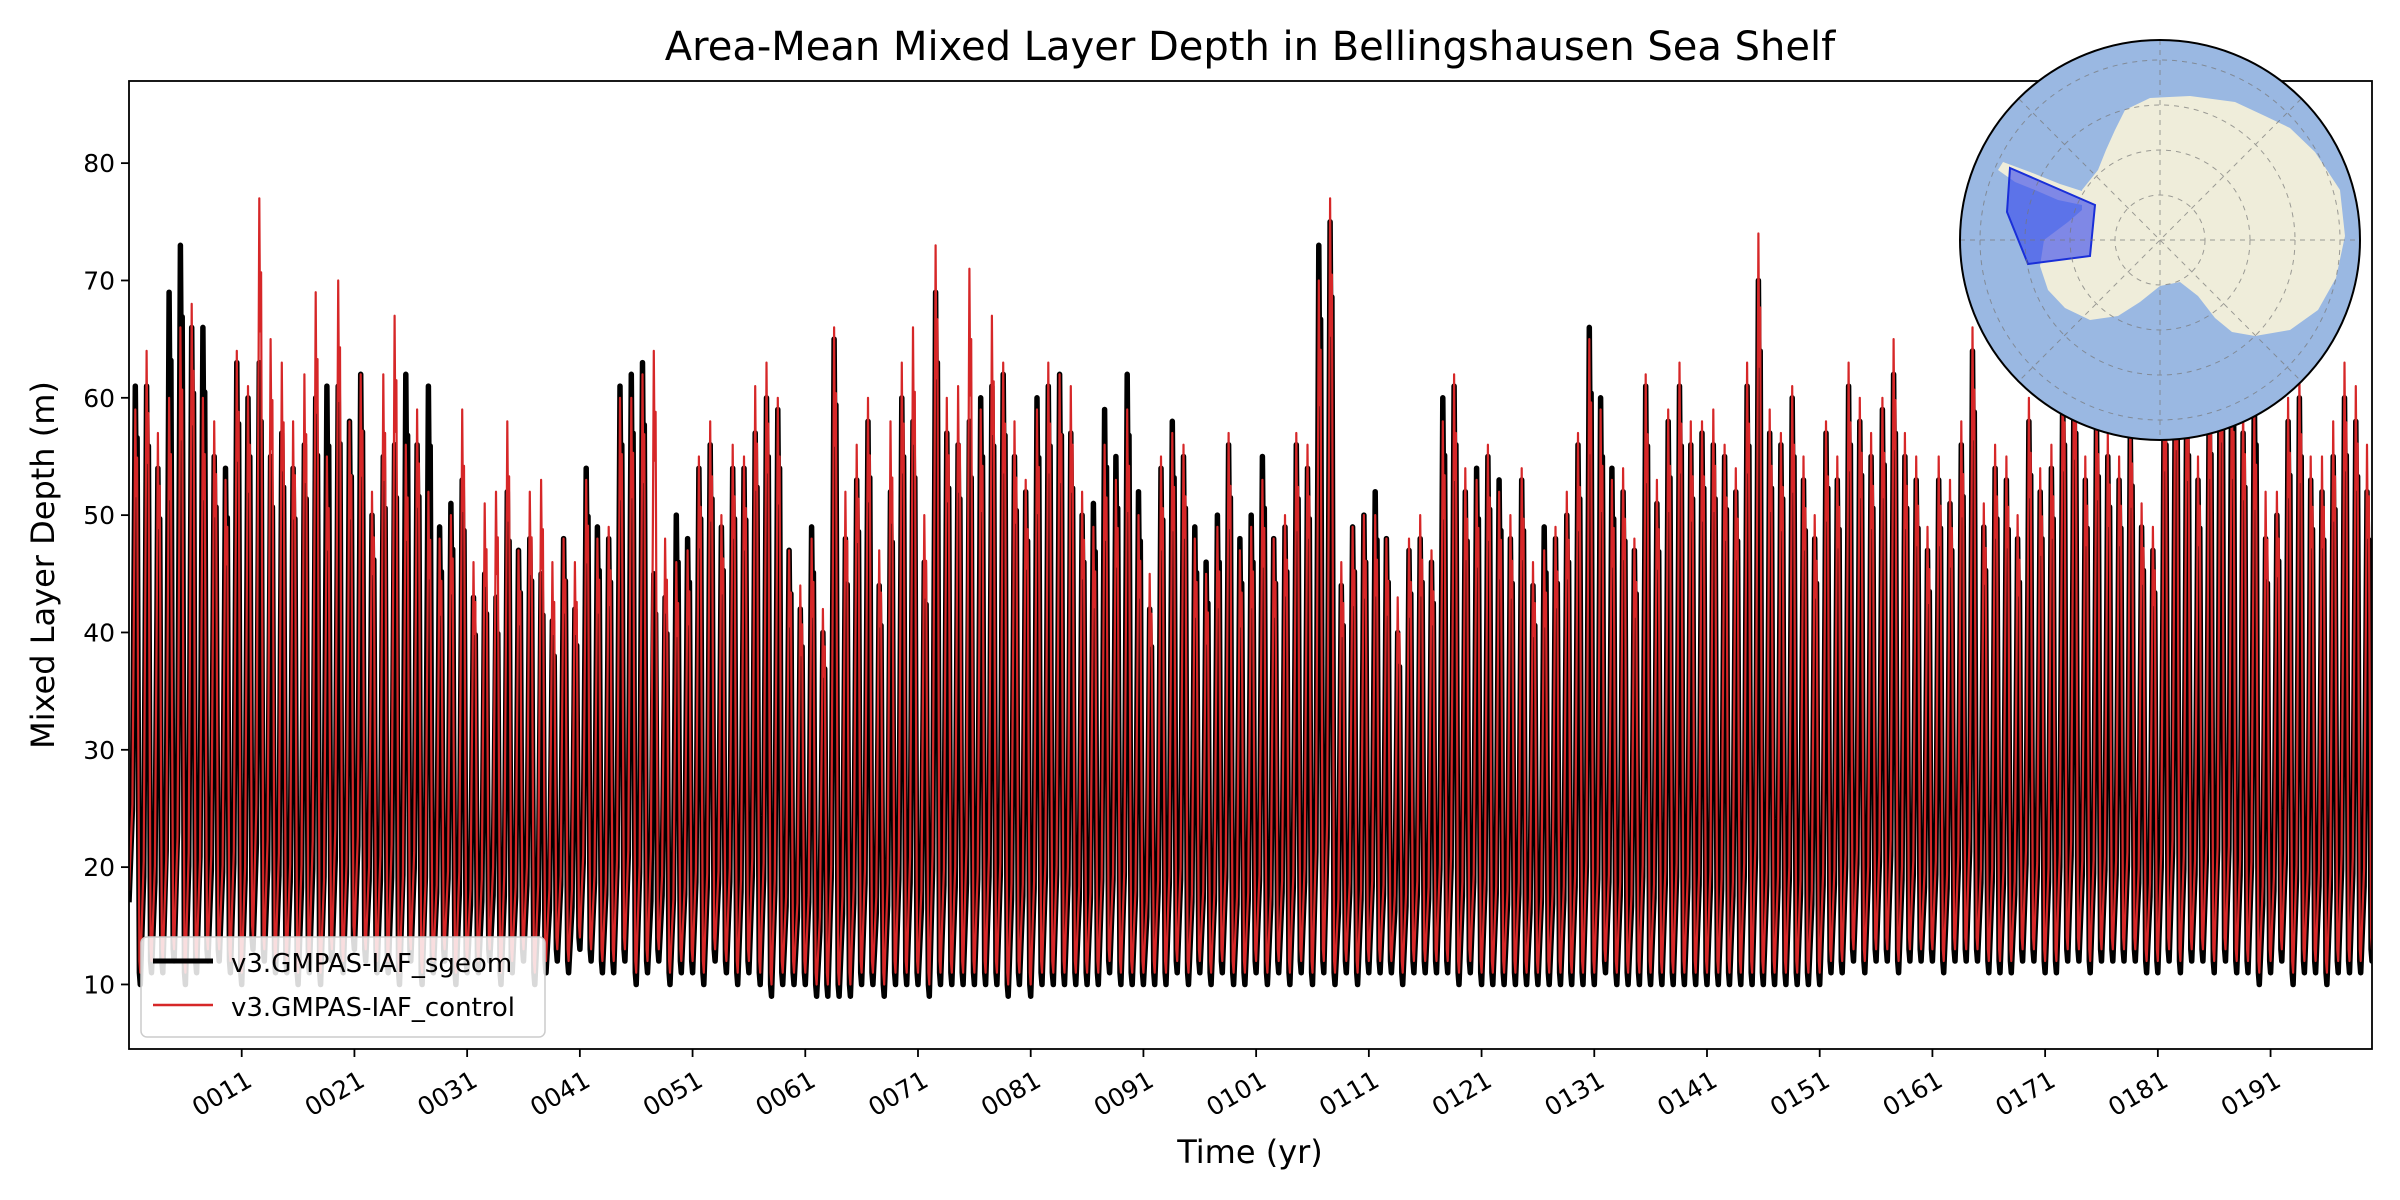 This screenshot has height=1200, width=2400. I want to click on legend: v3.GMPAS-IAF_sgeom v3.GMPAS-IAF_control, so click(343, 987).